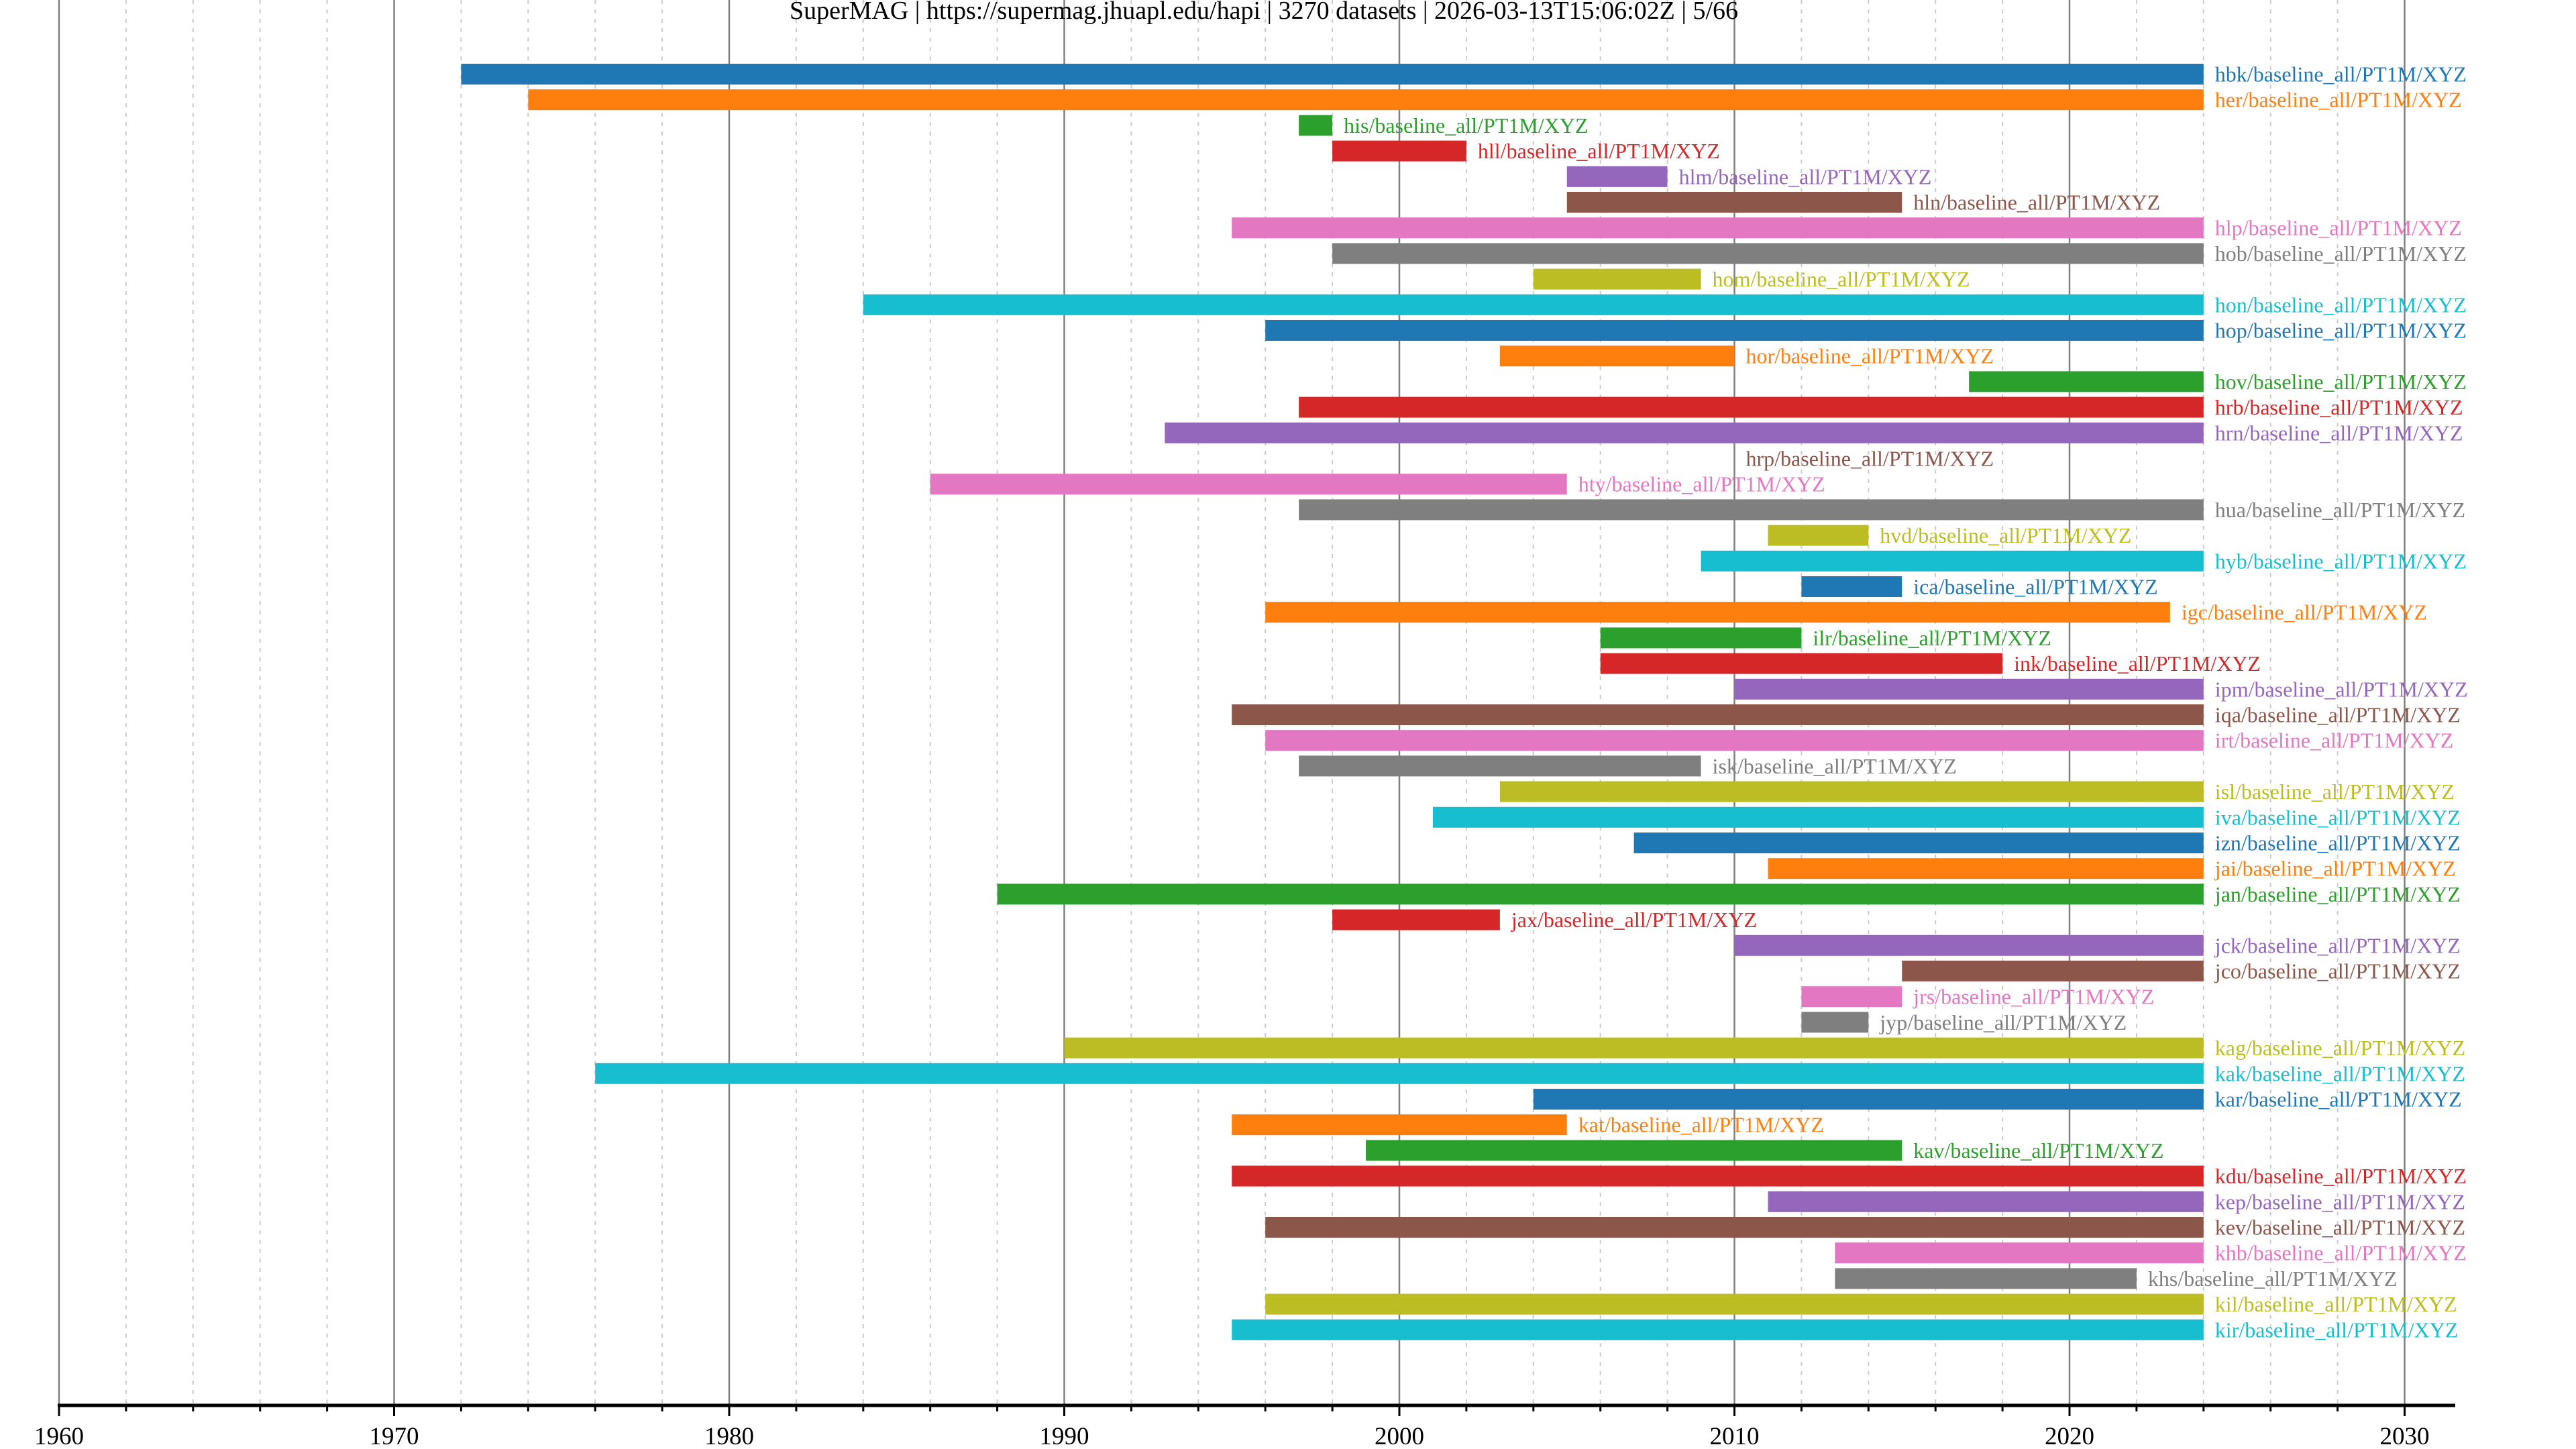 Image resolution: width=2576 pixels, height=1449 pixels. I want to click on bar-label: khb/baseline_all/PT1M/XYZ, so click(2341, 1253).